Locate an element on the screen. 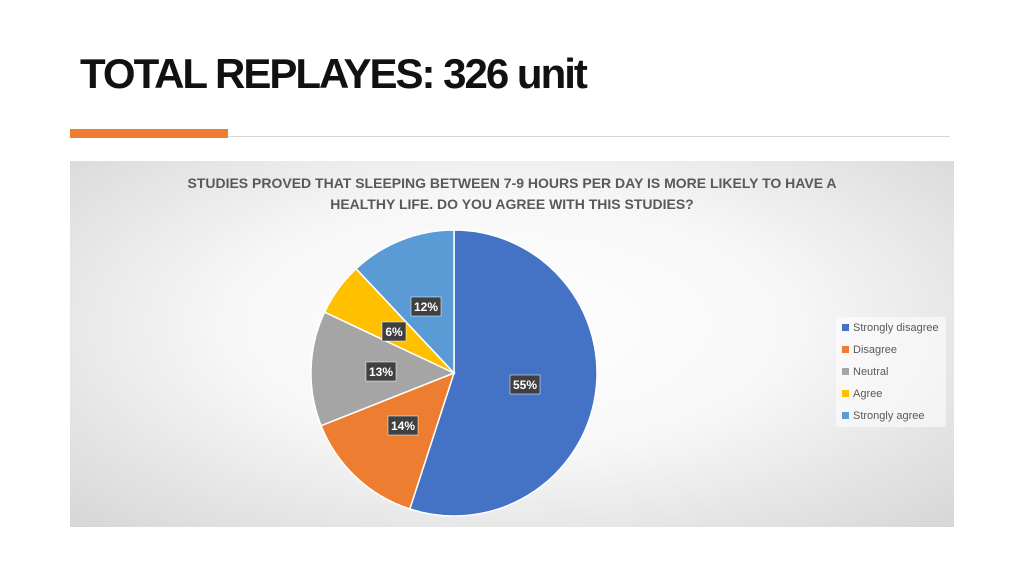  data-label-disagree: 14% is located at coordinates (403, 425).